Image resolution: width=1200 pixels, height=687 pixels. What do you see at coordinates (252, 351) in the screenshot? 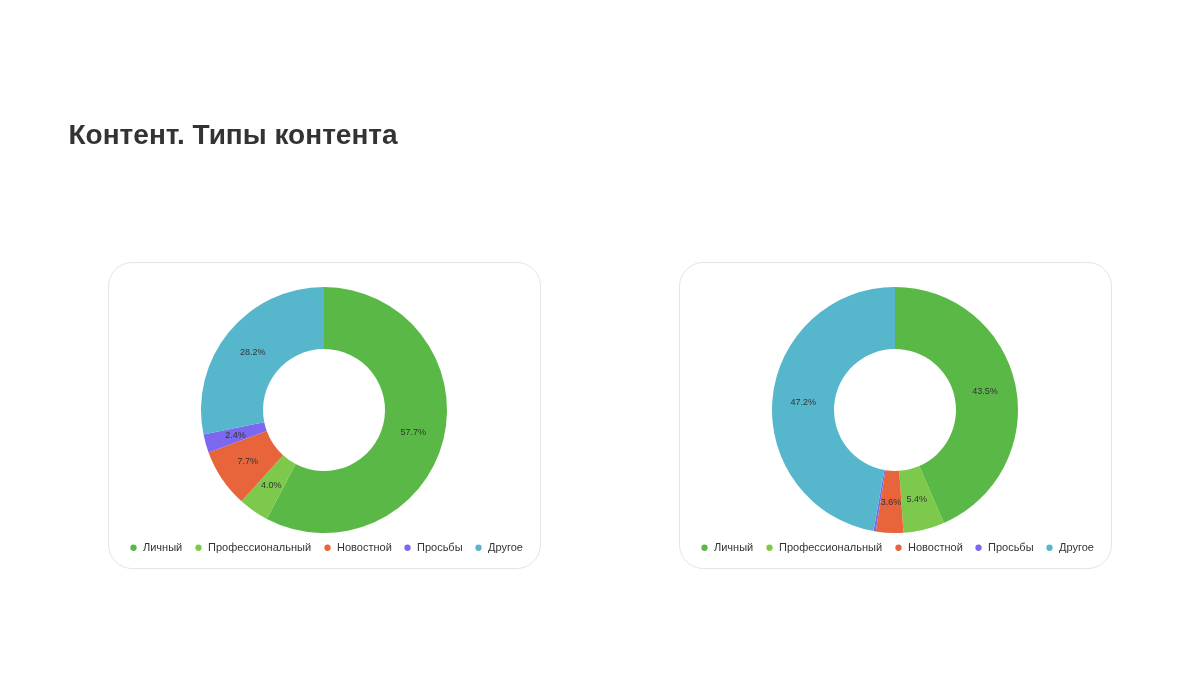
I see `data-label: 28.2%` at bounding box center [252, 351].